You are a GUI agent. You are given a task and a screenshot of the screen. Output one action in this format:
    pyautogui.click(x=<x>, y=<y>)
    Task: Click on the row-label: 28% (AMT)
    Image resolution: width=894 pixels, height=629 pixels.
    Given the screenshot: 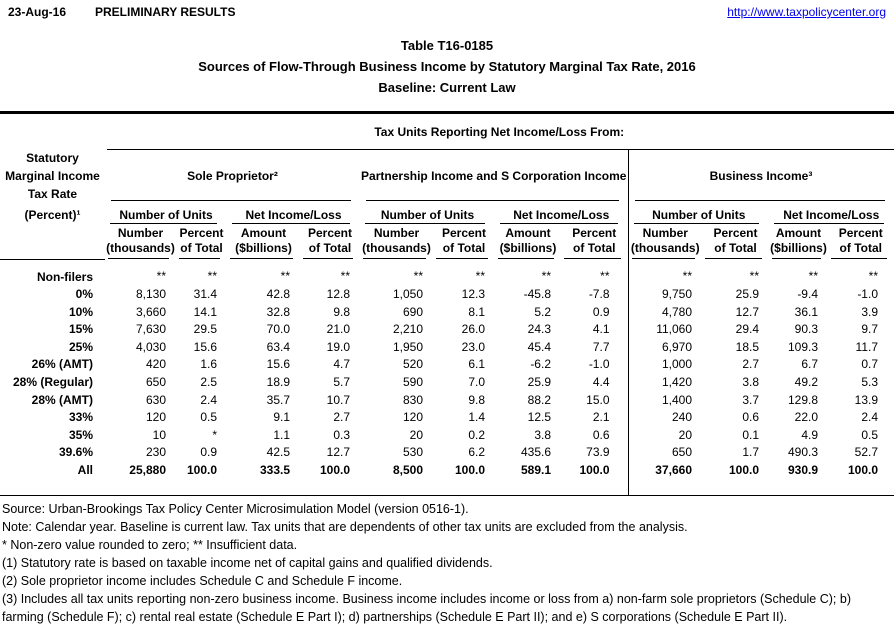 What is the action you would take?
    pyautogui.click(x=62, y=399)
    